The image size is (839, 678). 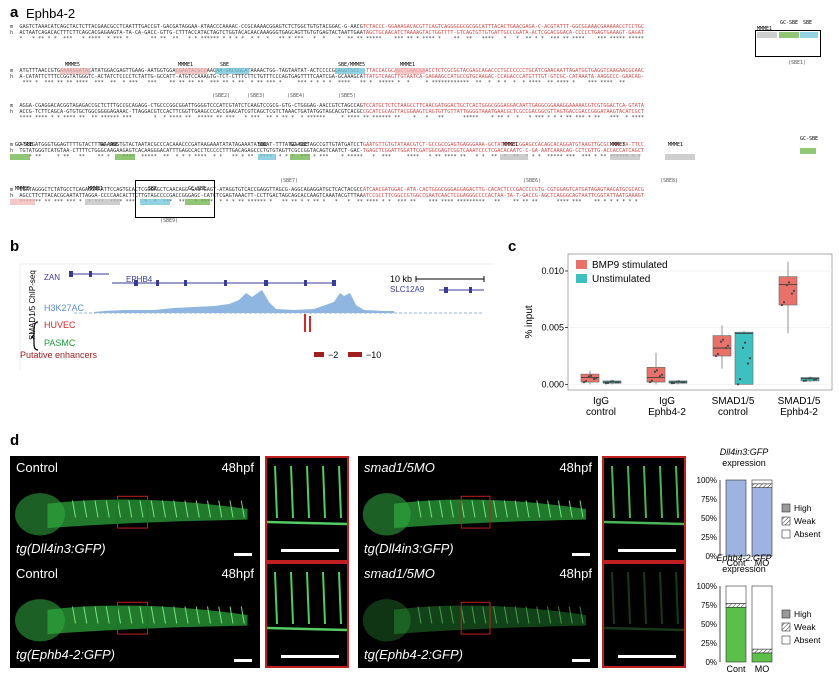 I want to click on y-axis-label: % input, so click(x=529, y=322).